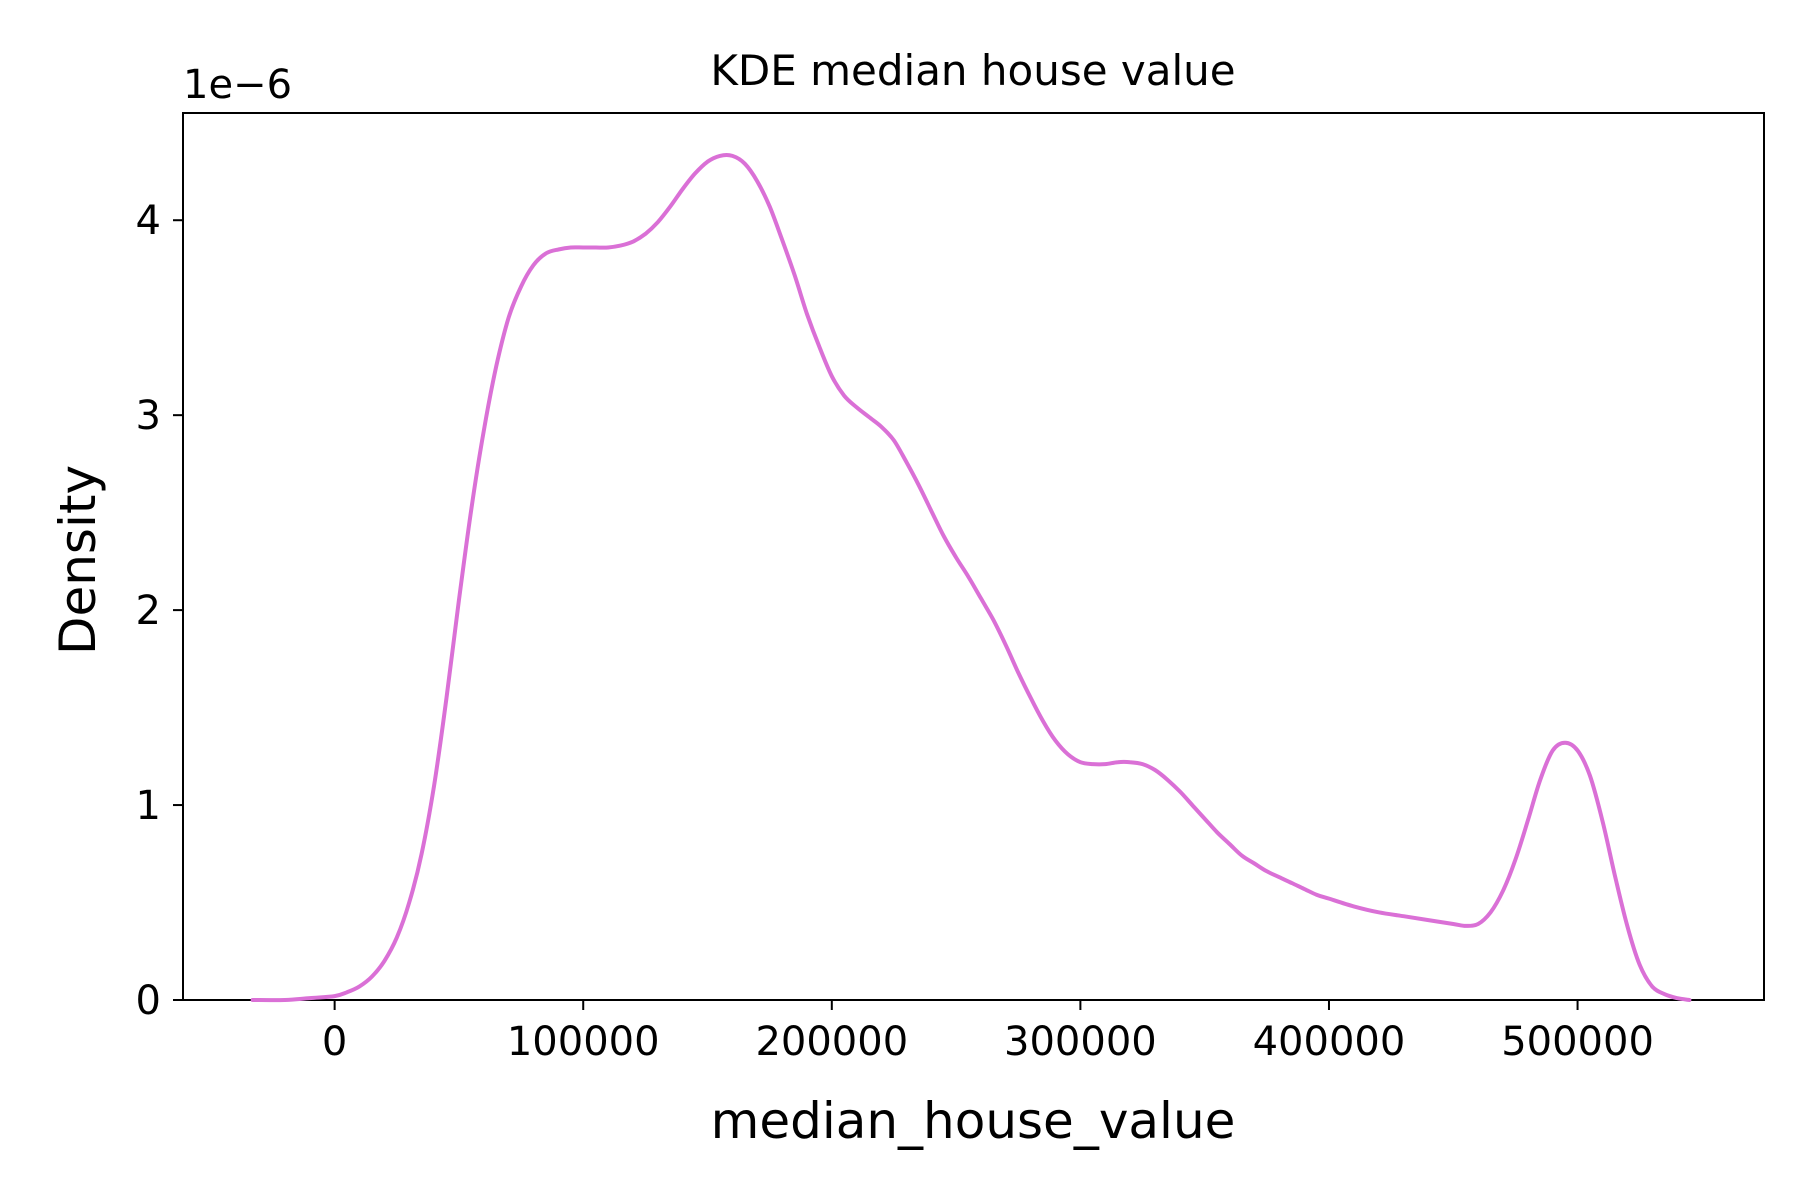 This screenshot has height=1200, width=1800. What do you see at coordinates (148, 221) in the screenshot?
I see `y-tick-label: 4` at bounding box center [148, 221].